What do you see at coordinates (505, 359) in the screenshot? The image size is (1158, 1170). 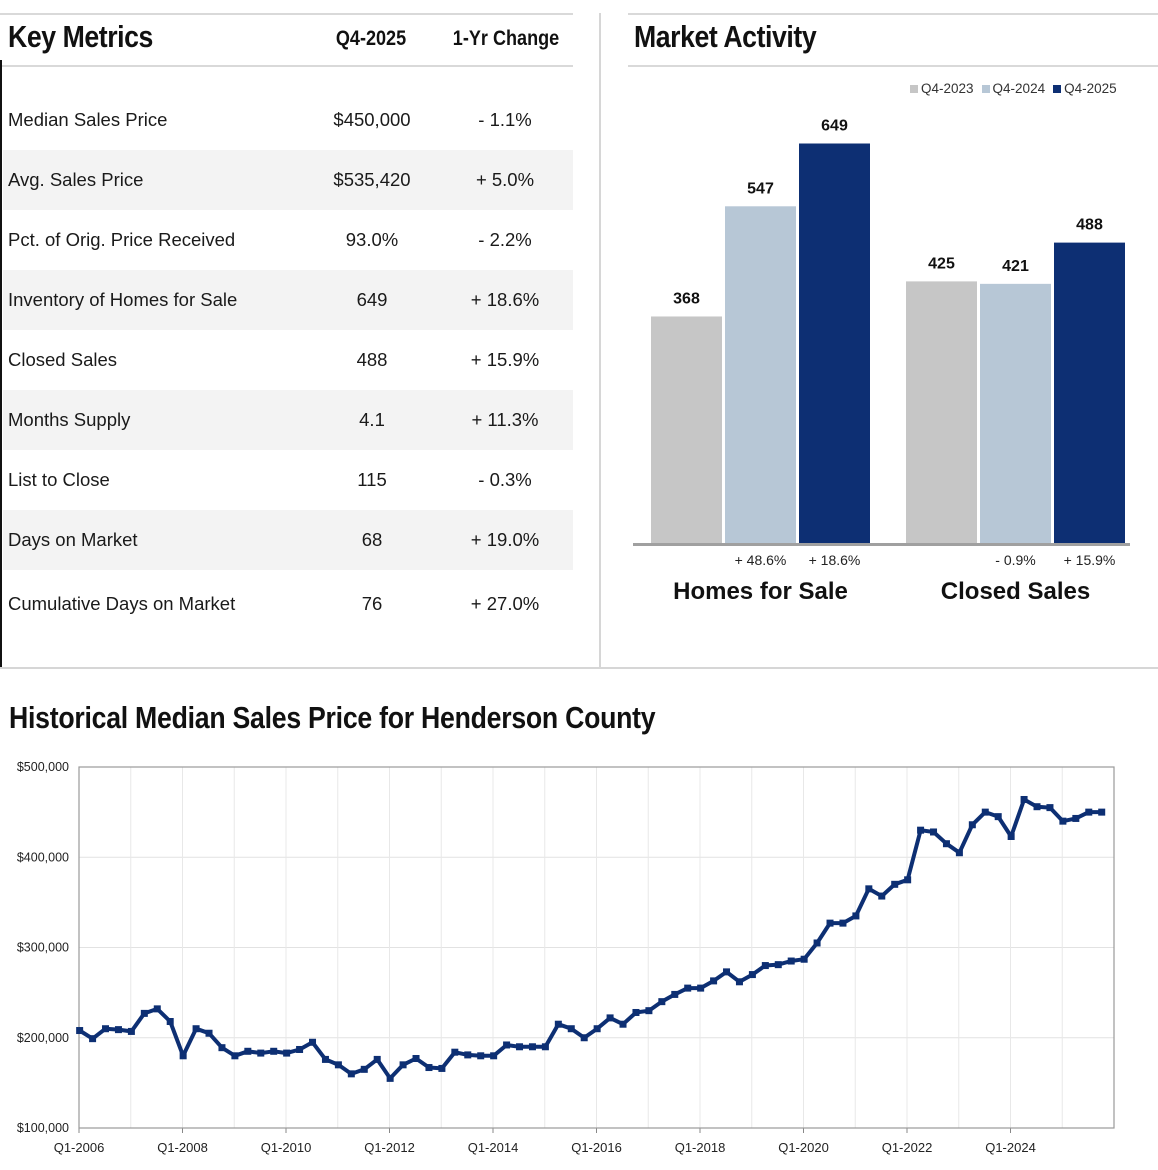 I see `metric-change: + 15.9%` at bounding box center [505, 359].